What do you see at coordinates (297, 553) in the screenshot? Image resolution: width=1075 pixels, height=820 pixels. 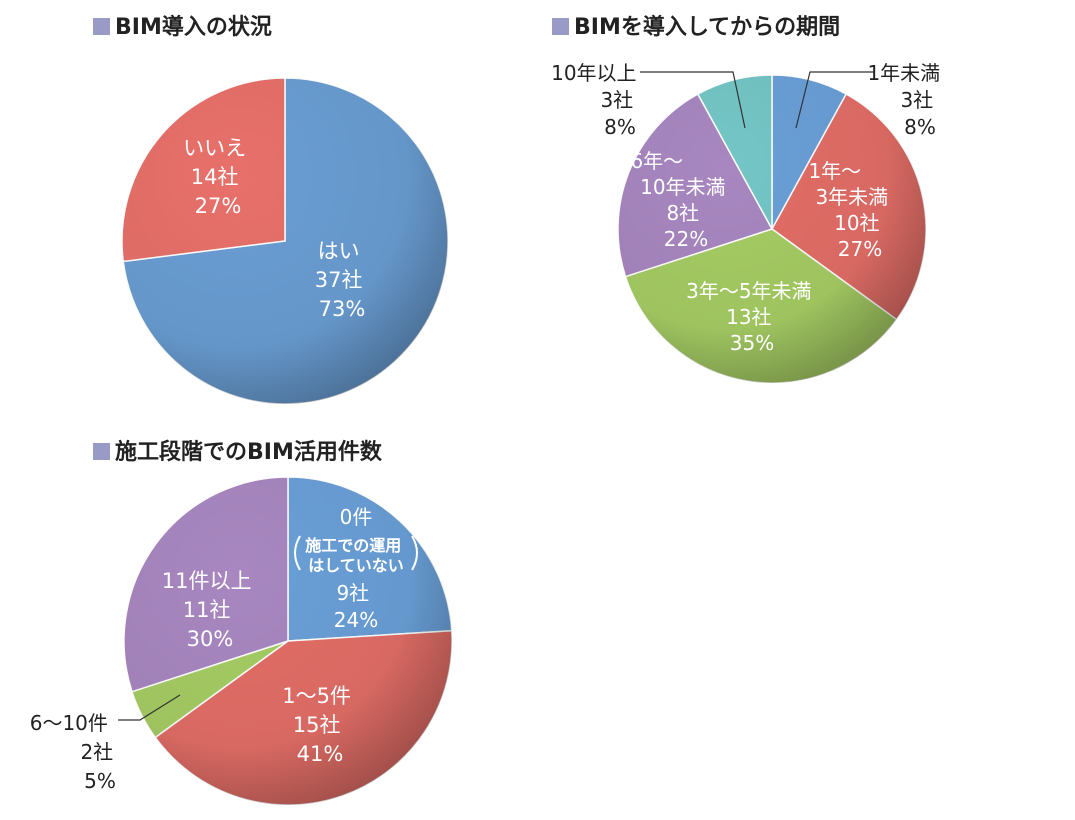 I see `paren-open-icon` at bounding box center [297, 553].